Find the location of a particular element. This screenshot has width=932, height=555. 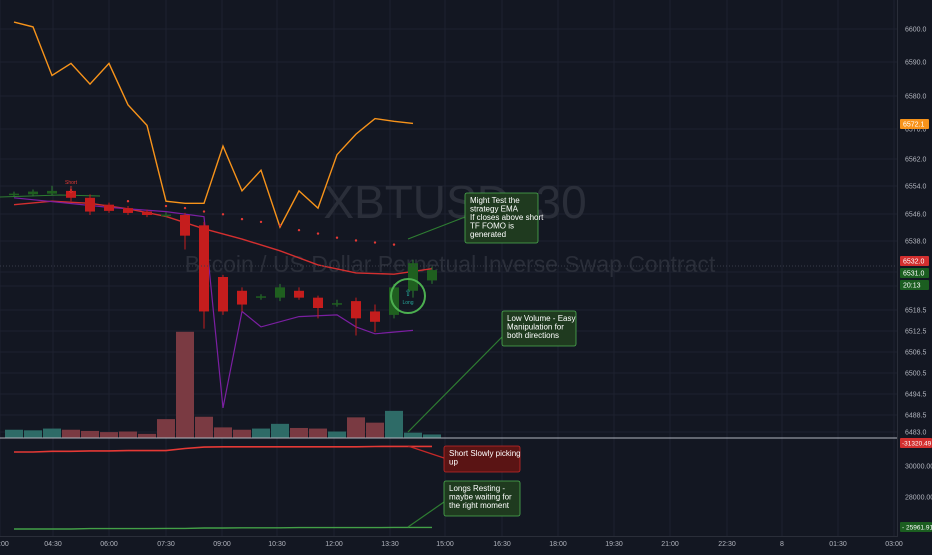

lower-badge: -31320.49 is located at coordinates (916, 443).